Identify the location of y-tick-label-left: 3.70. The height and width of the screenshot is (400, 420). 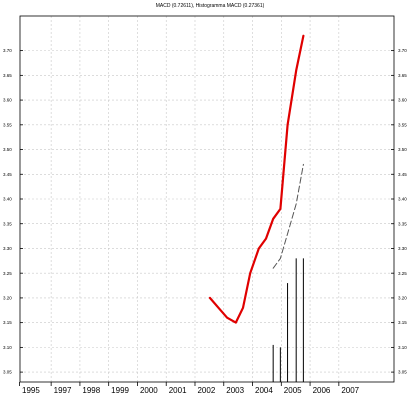
(7, 50).